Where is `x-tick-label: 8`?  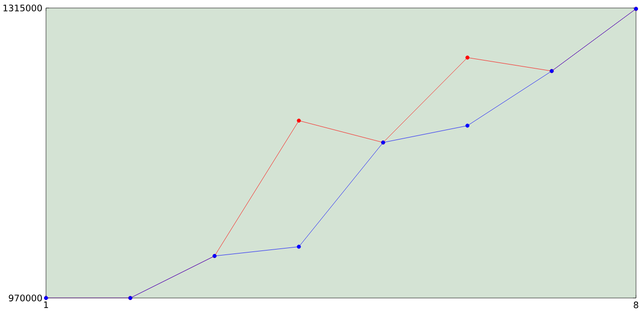 x-tick-label: 8 is located at coordinates (636, 305).